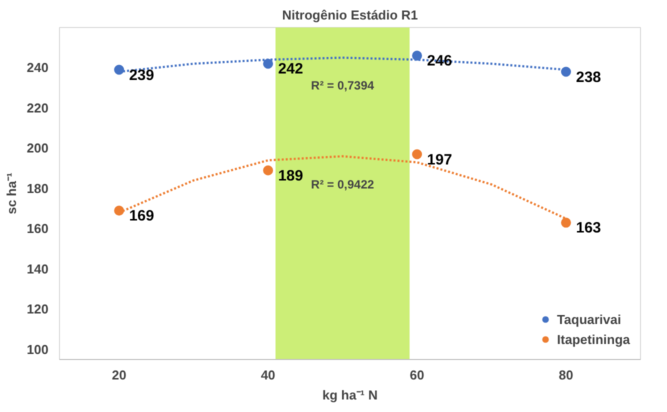 This screenshot has height=412, width=667. What do you see at coordinates (350, 395) in the screenshot?
I see `x-axis-title: kg ha⁻¹ N` at bounding box center [350, 395].